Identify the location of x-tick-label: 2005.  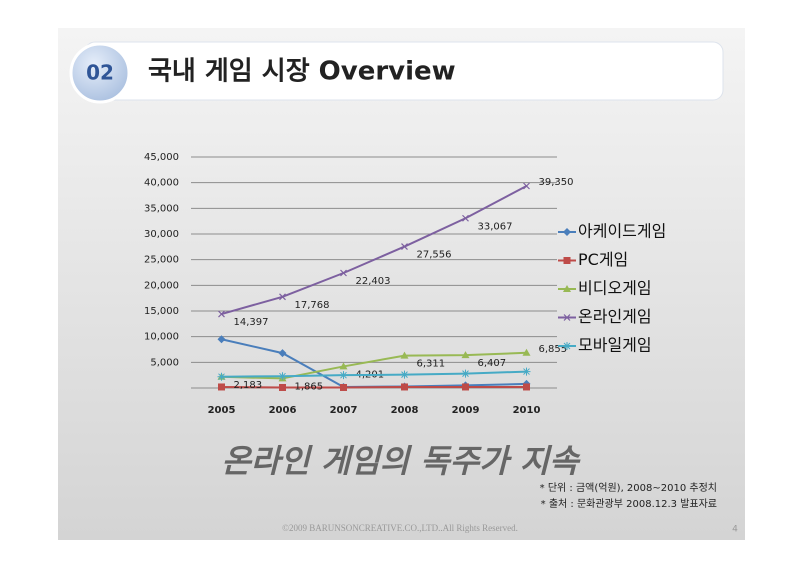
(222, 410).